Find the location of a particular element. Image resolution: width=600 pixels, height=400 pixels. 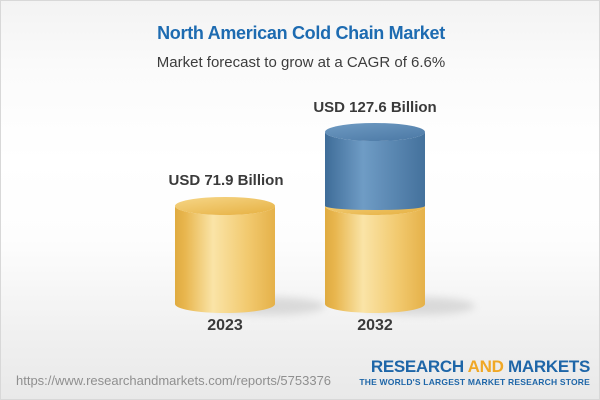

bar-2032-base-segment is located at coordinates (375, 259).